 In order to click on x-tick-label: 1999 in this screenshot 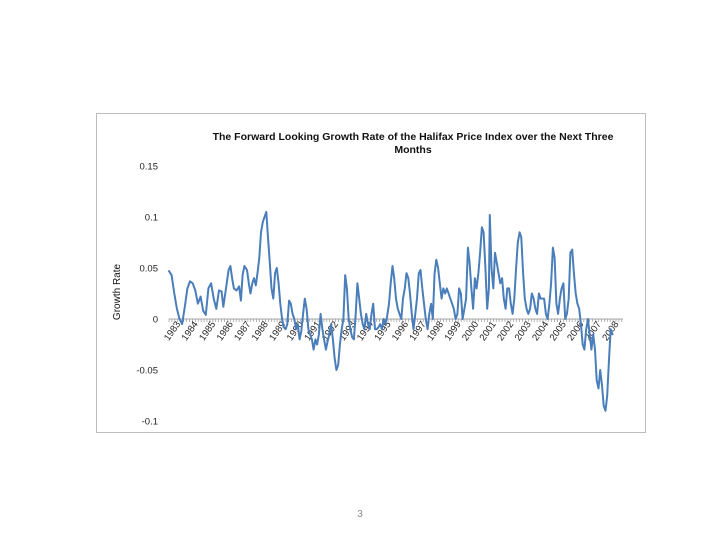, I will do `click(453, 331)`.